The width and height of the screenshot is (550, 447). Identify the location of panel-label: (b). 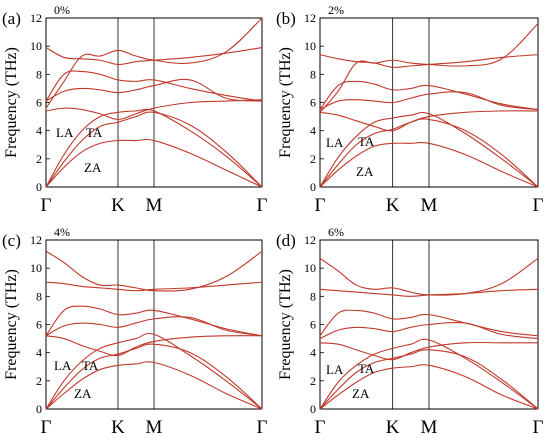
(286, 18).